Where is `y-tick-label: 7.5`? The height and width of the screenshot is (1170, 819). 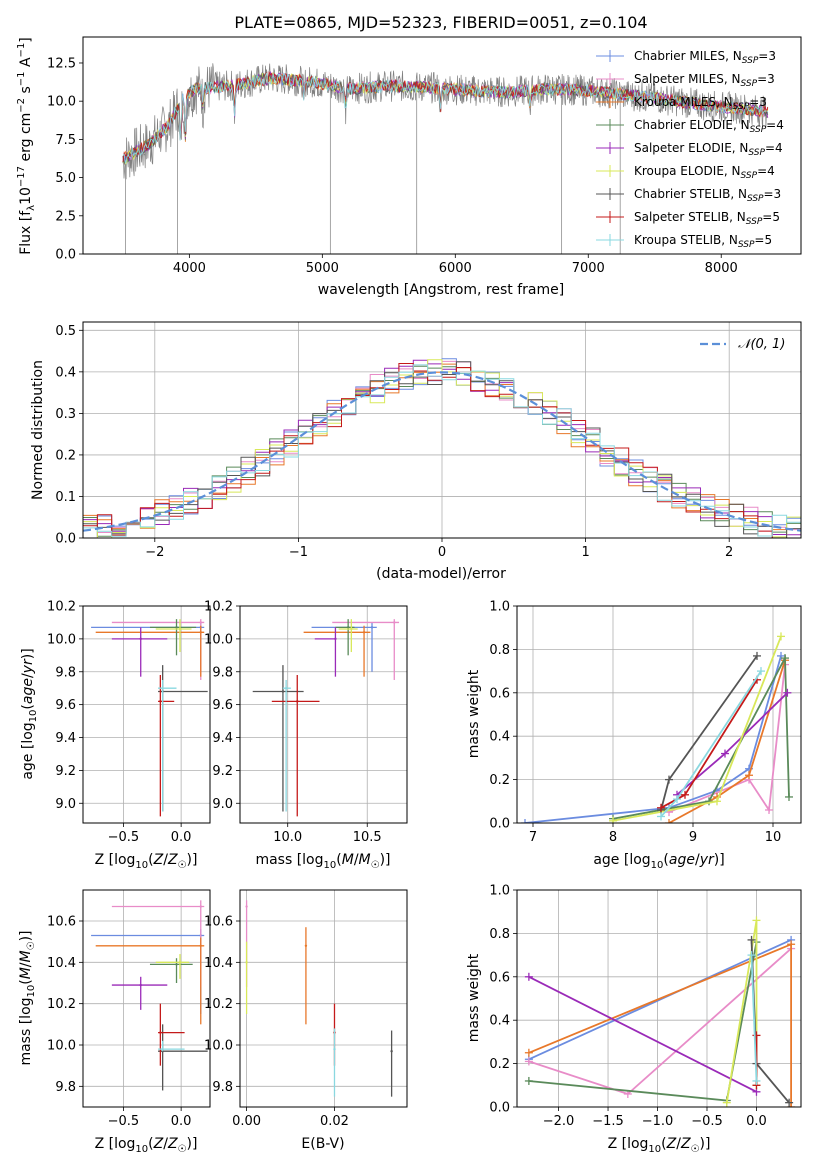
y-tick-label: 7.5 is located at coordinates (65, 140).